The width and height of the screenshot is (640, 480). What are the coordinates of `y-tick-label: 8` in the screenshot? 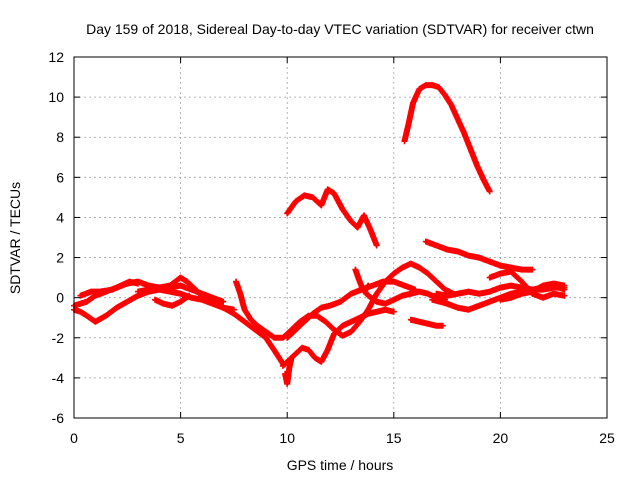 It's located at (60, 137).